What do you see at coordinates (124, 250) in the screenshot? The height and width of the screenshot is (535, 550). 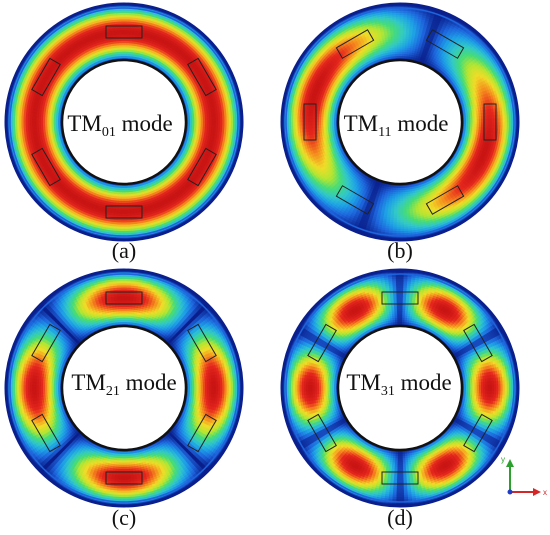 I see `caption-a: (a)` at bounding box center [124, 250].